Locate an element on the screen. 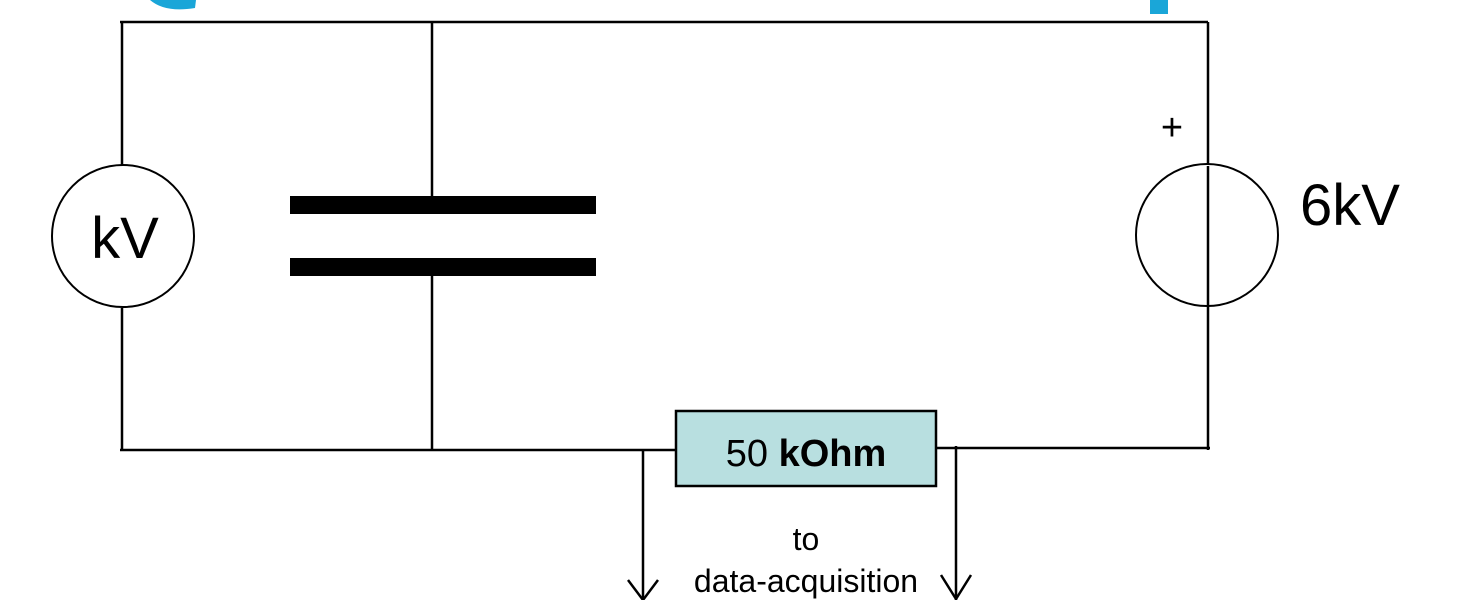  voltage-source: + 6kV is located at coordinates (1267, 207).